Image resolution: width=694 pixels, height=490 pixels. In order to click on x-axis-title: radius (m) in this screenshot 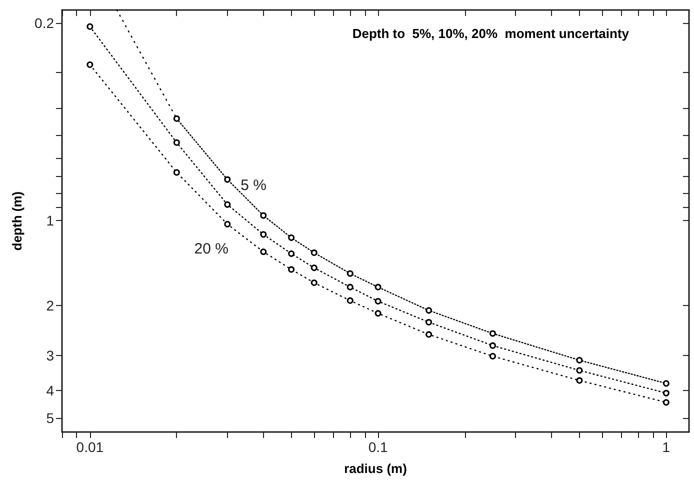, I will do `click(375, 468)`.